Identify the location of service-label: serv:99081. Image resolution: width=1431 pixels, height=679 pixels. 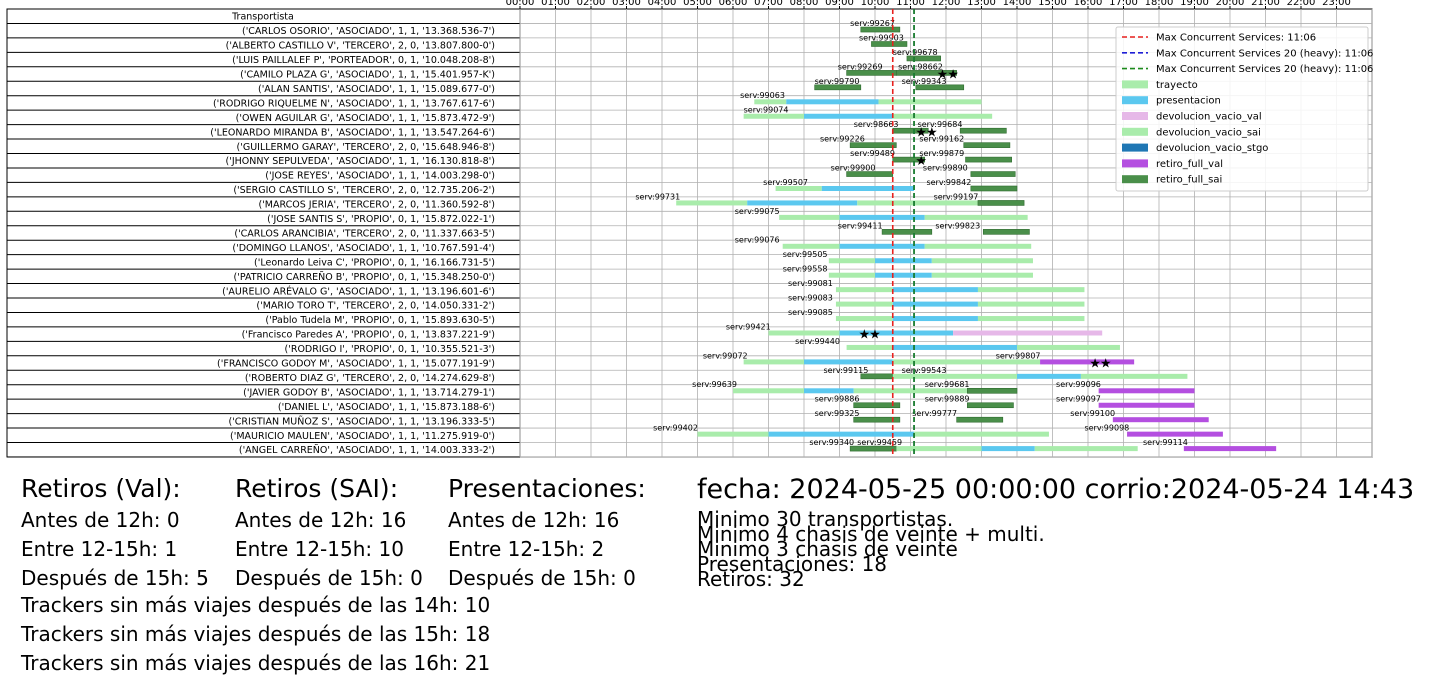
(810, 283).